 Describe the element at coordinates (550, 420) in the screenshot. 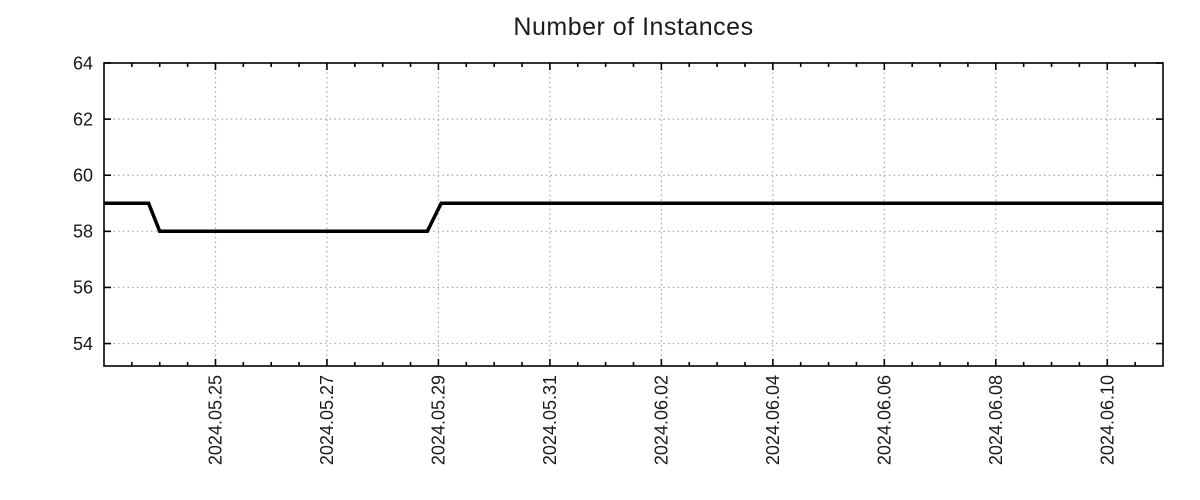

I see `x-tick-label: 2024.05.31` at that location.